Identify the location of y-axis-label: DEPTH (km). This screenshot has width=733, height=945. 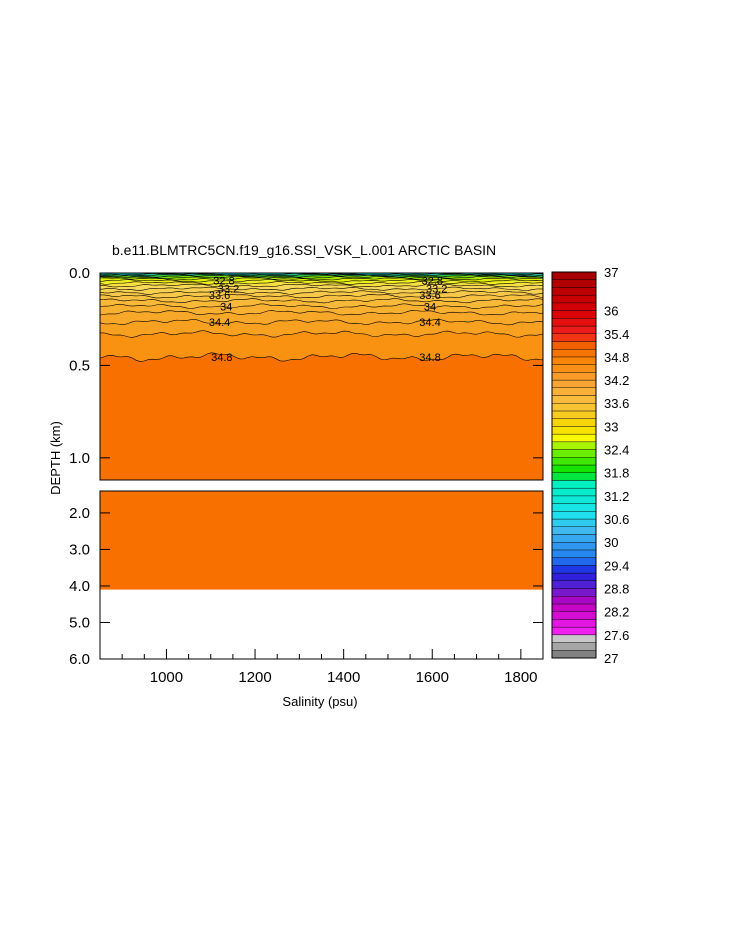
(55, 458).